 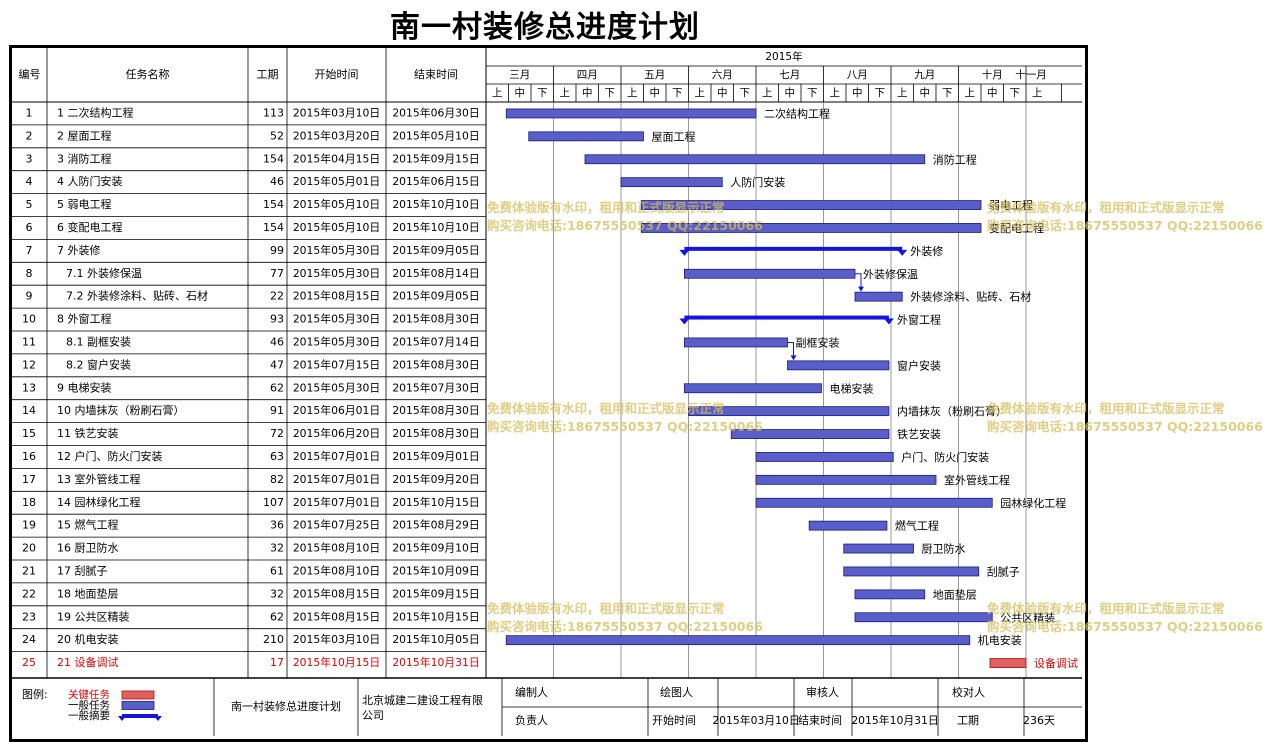 I want to click on task-name: 18 地面垫层, so click(x=88, y=593).